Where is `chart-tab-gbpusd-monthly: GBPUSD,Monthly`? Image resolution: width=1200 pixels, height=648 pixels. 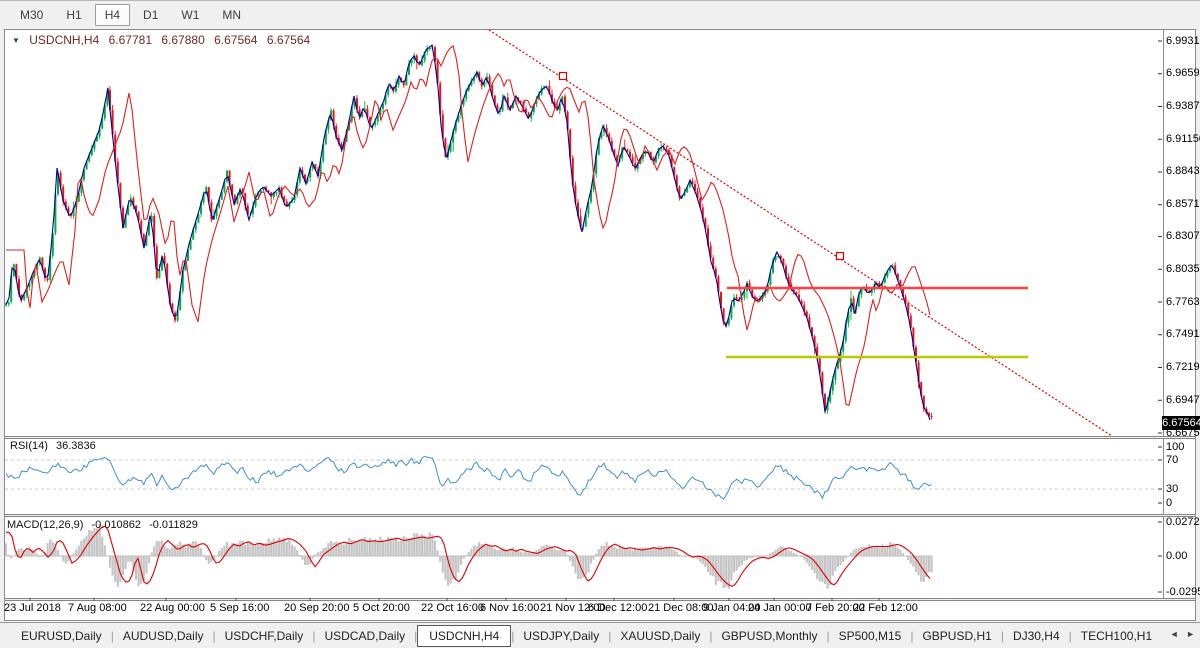 chart-tab-gbpusd-monthly: GBPUSD,Monthly is located at coordinates (769, 635).